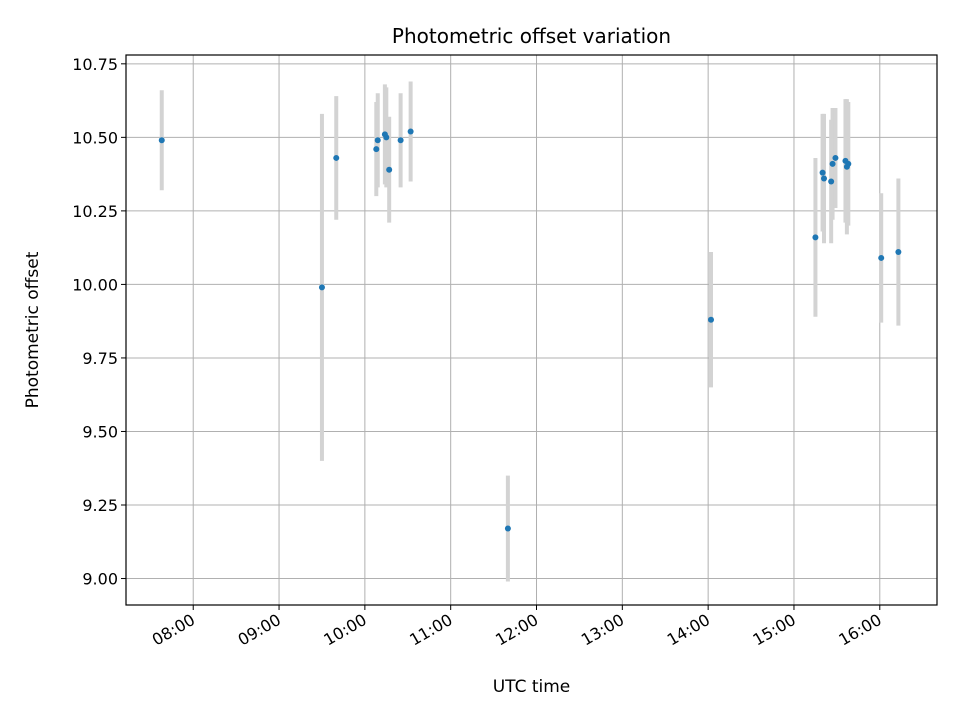 This screenshot has height=720, width=960. What do you see at coordinates (100, 431) in the screenshot?
I see `y-tick-label: 9.50` at bounding box center [100, 431].